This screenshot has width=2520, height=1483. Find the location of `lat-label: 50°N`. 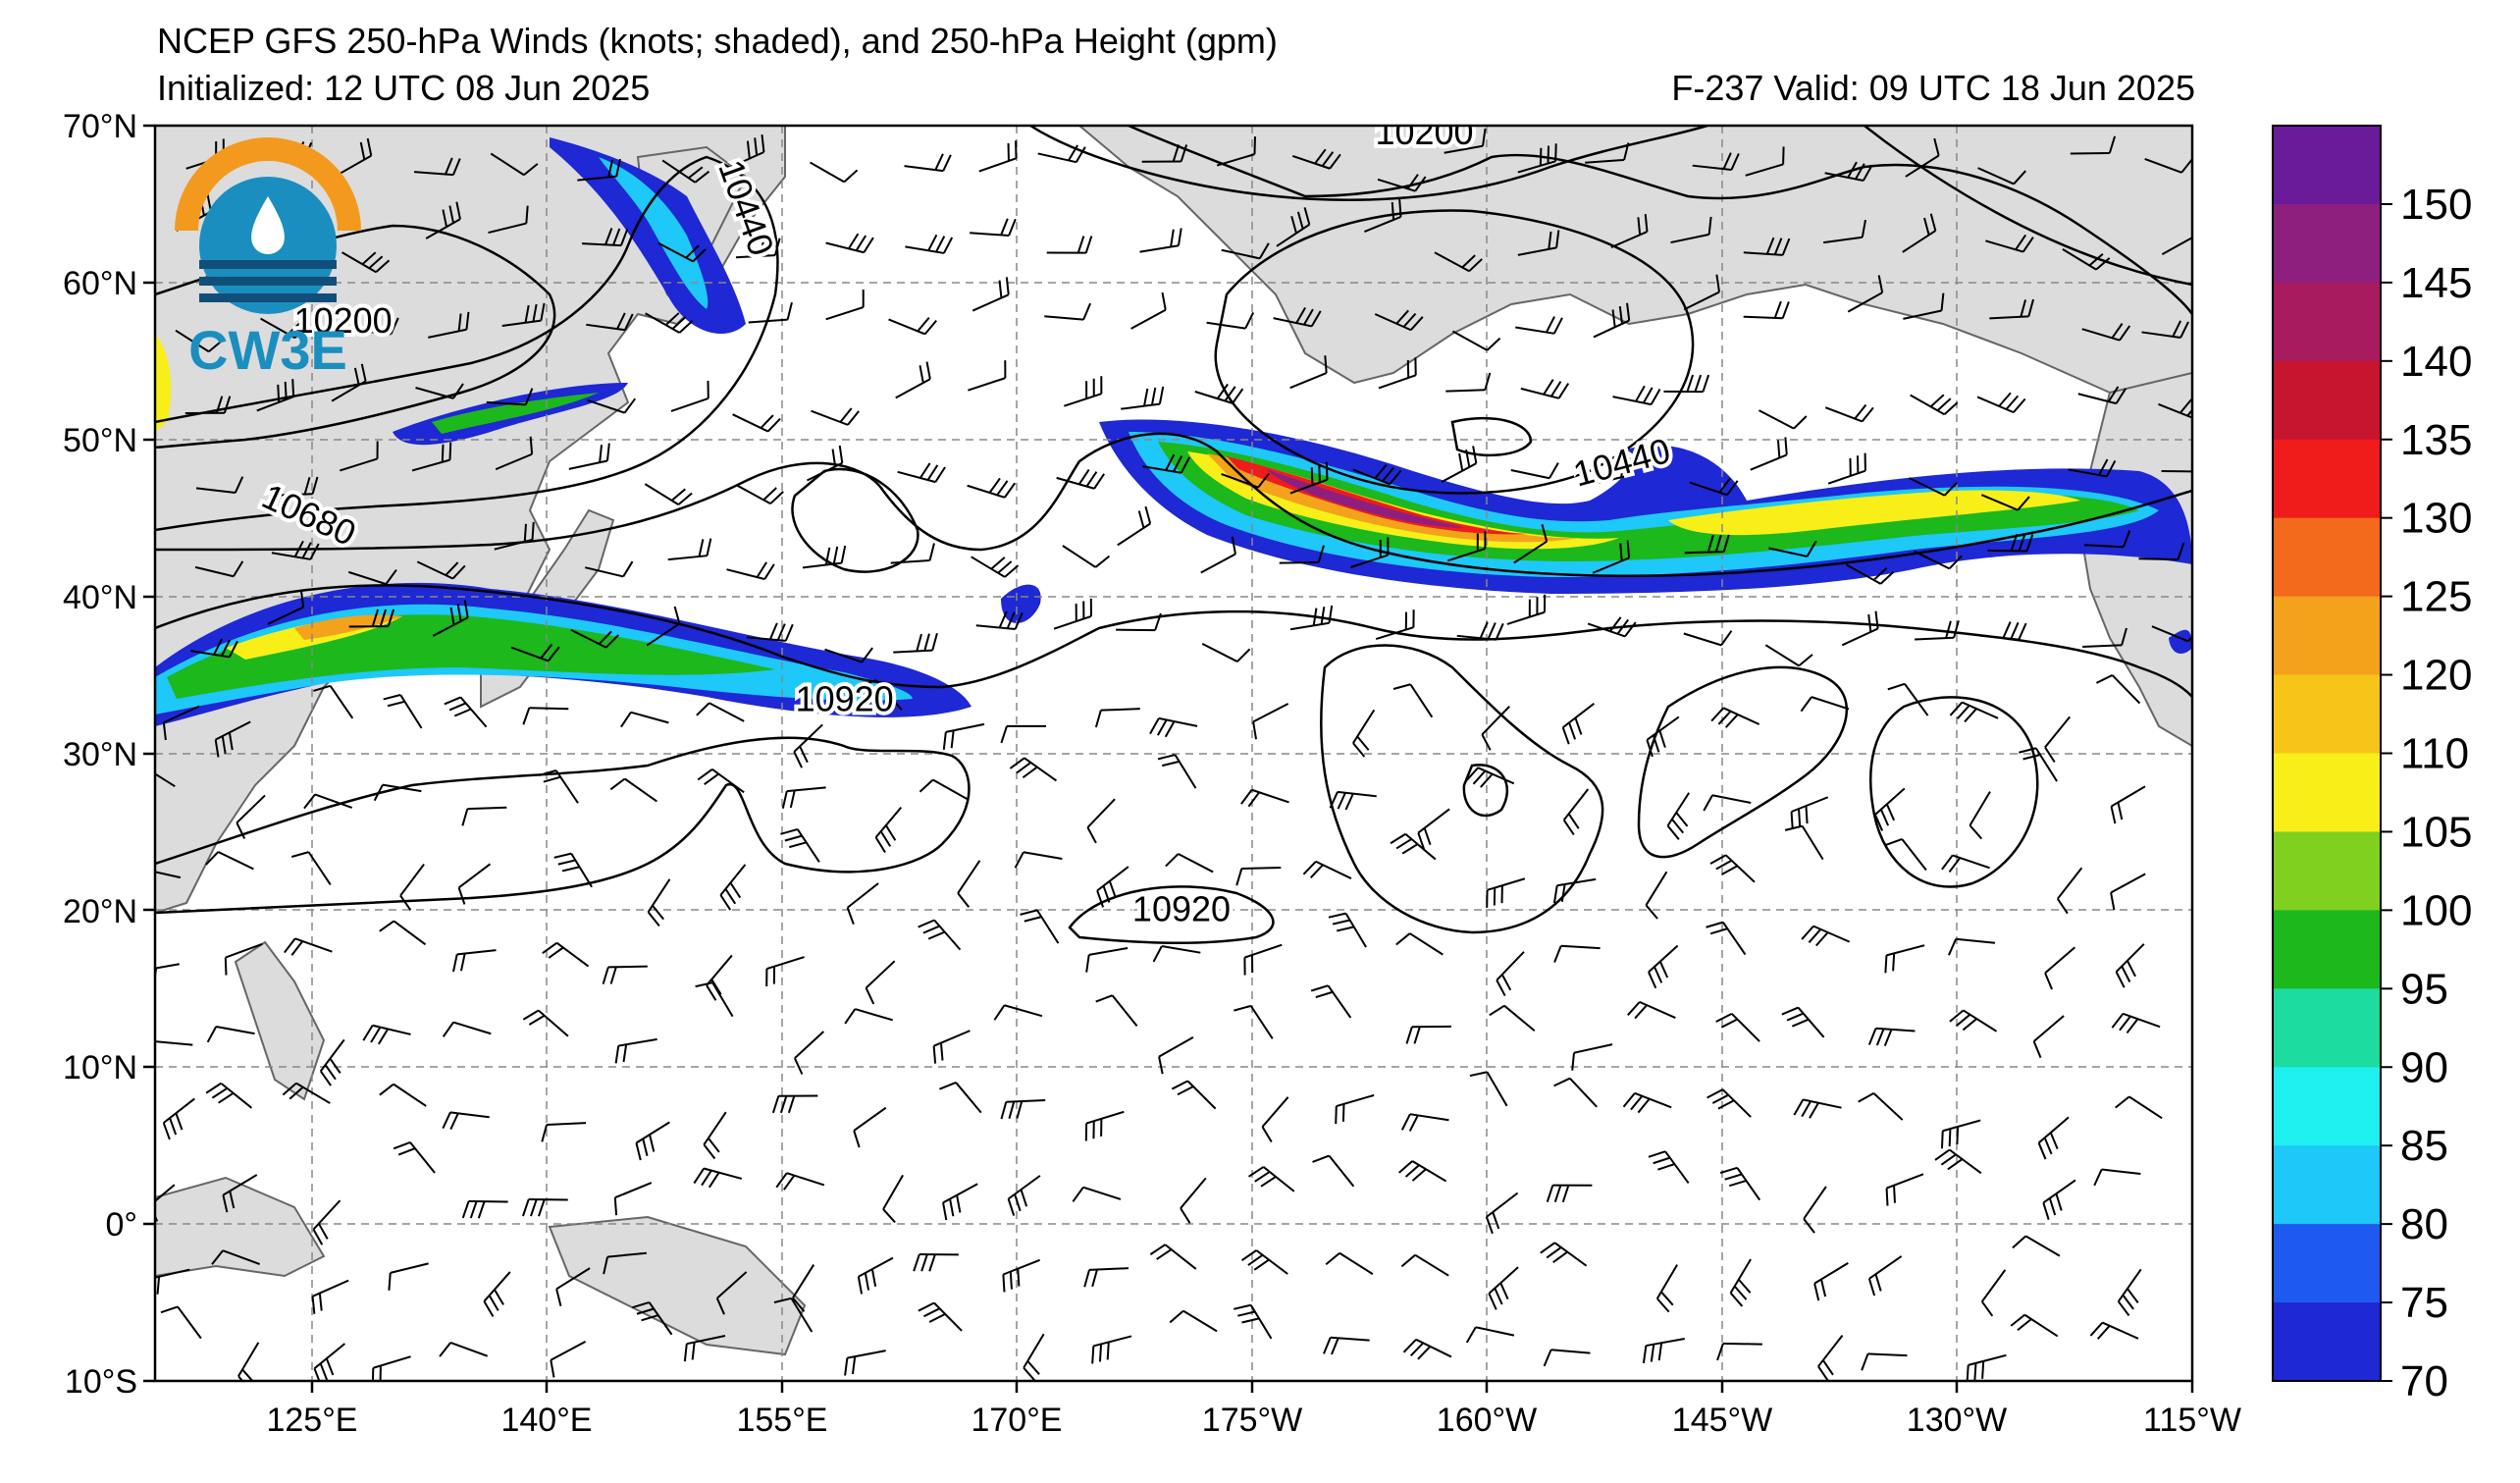

lat-label: 50°N is located at coordinates (100, 441).